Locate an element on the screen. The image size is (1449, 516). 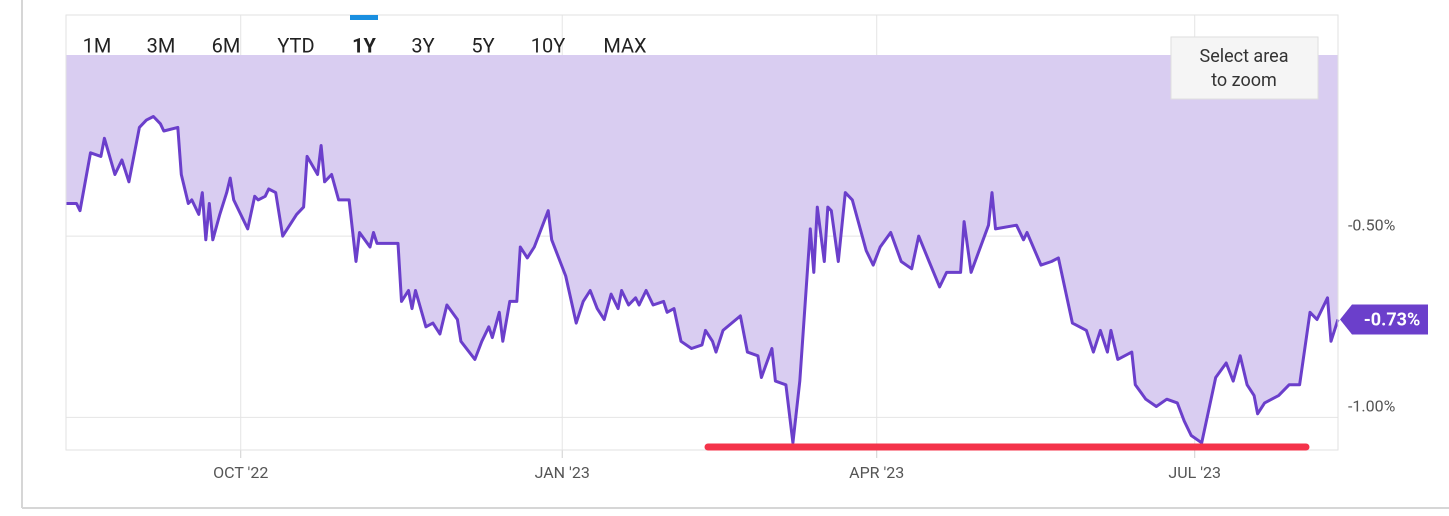
y-tick-label: -0.50% is located at coordinates (1372, 224).